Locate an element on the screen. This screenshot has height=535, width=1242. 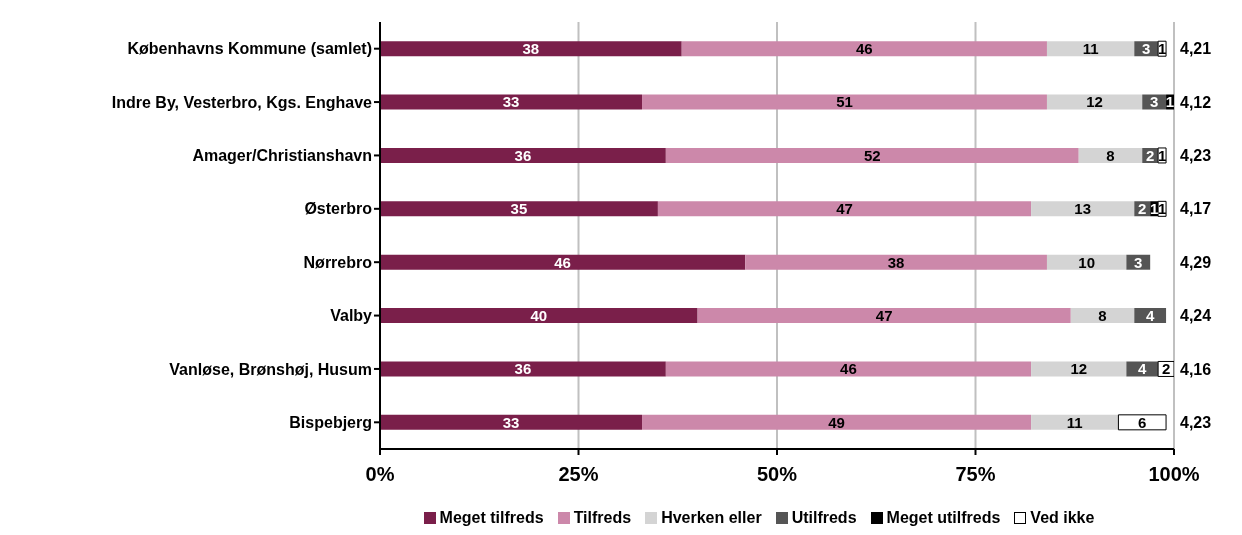
data-label: 13 is located at coordinates (1083, 209).